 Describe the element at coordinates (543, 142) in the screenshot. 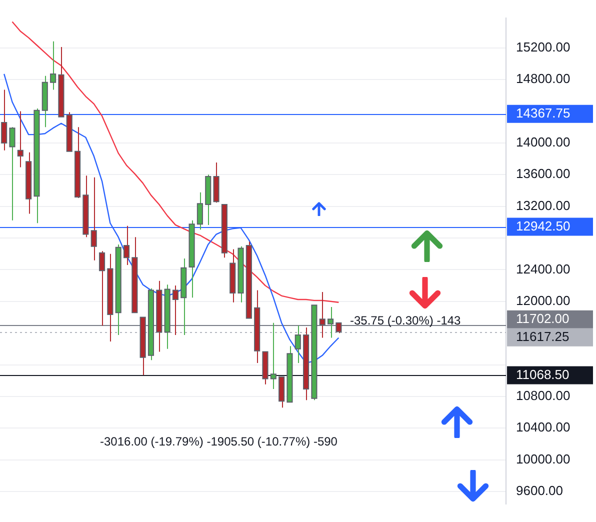

I see `y-tick-label: 14000.00` at that location.